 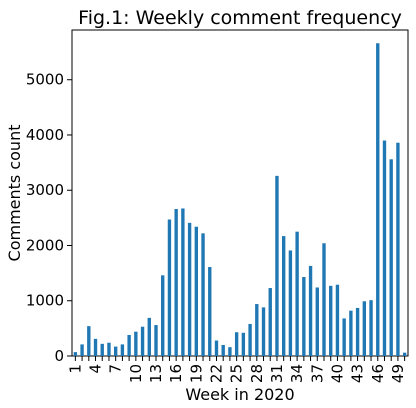 I want to click on y-tick-label: 4000, so click(x=45, y=135).